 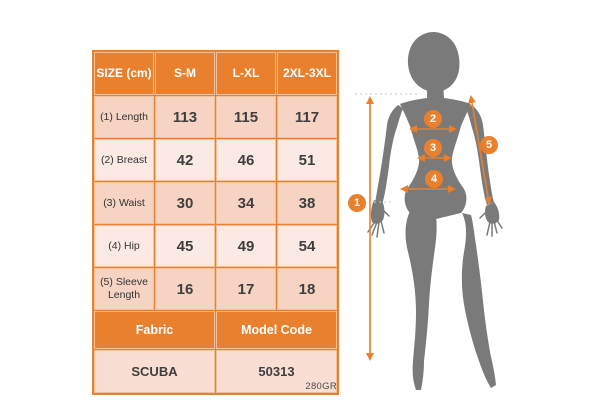 What do you see at coordinates (215, 160) in the screenshot?
I see `table-row-breast: (2) Breast 42 46 51` at bounding box center [215, 160].